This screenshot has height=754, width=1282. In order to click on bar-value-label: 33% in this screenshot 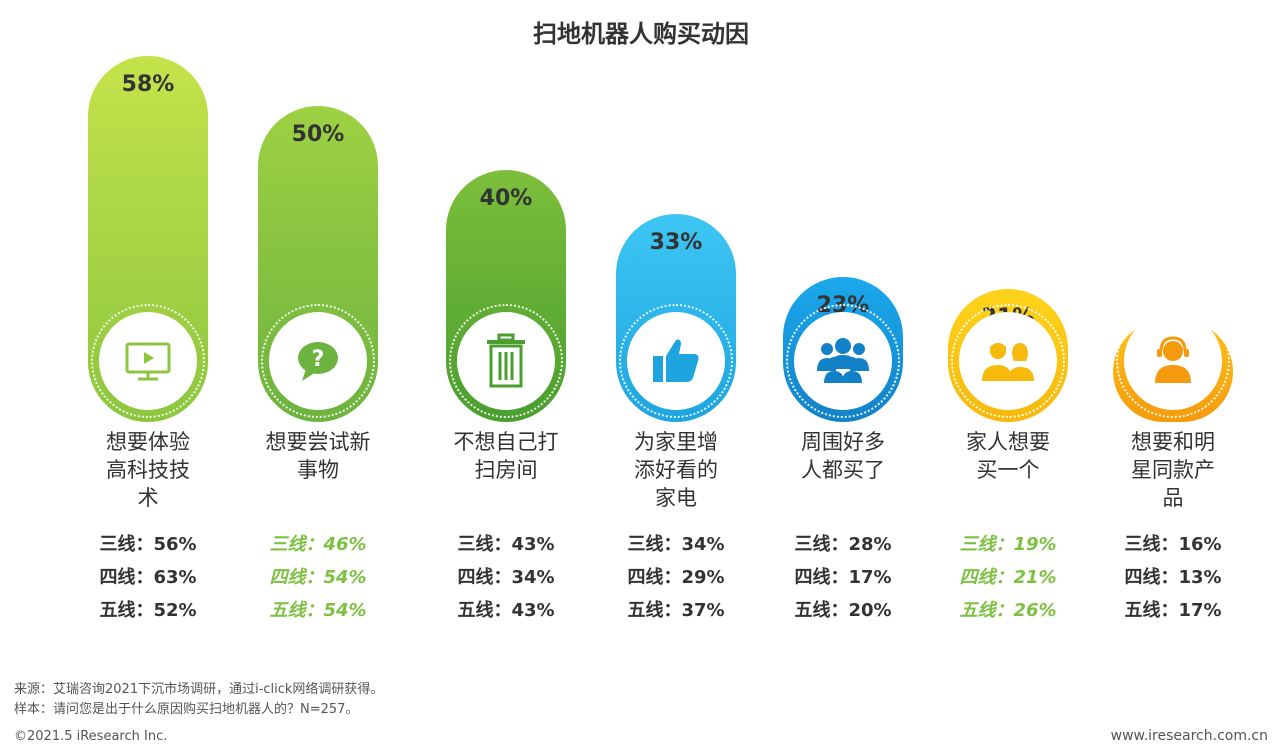, I will do `click(676, 242)`.